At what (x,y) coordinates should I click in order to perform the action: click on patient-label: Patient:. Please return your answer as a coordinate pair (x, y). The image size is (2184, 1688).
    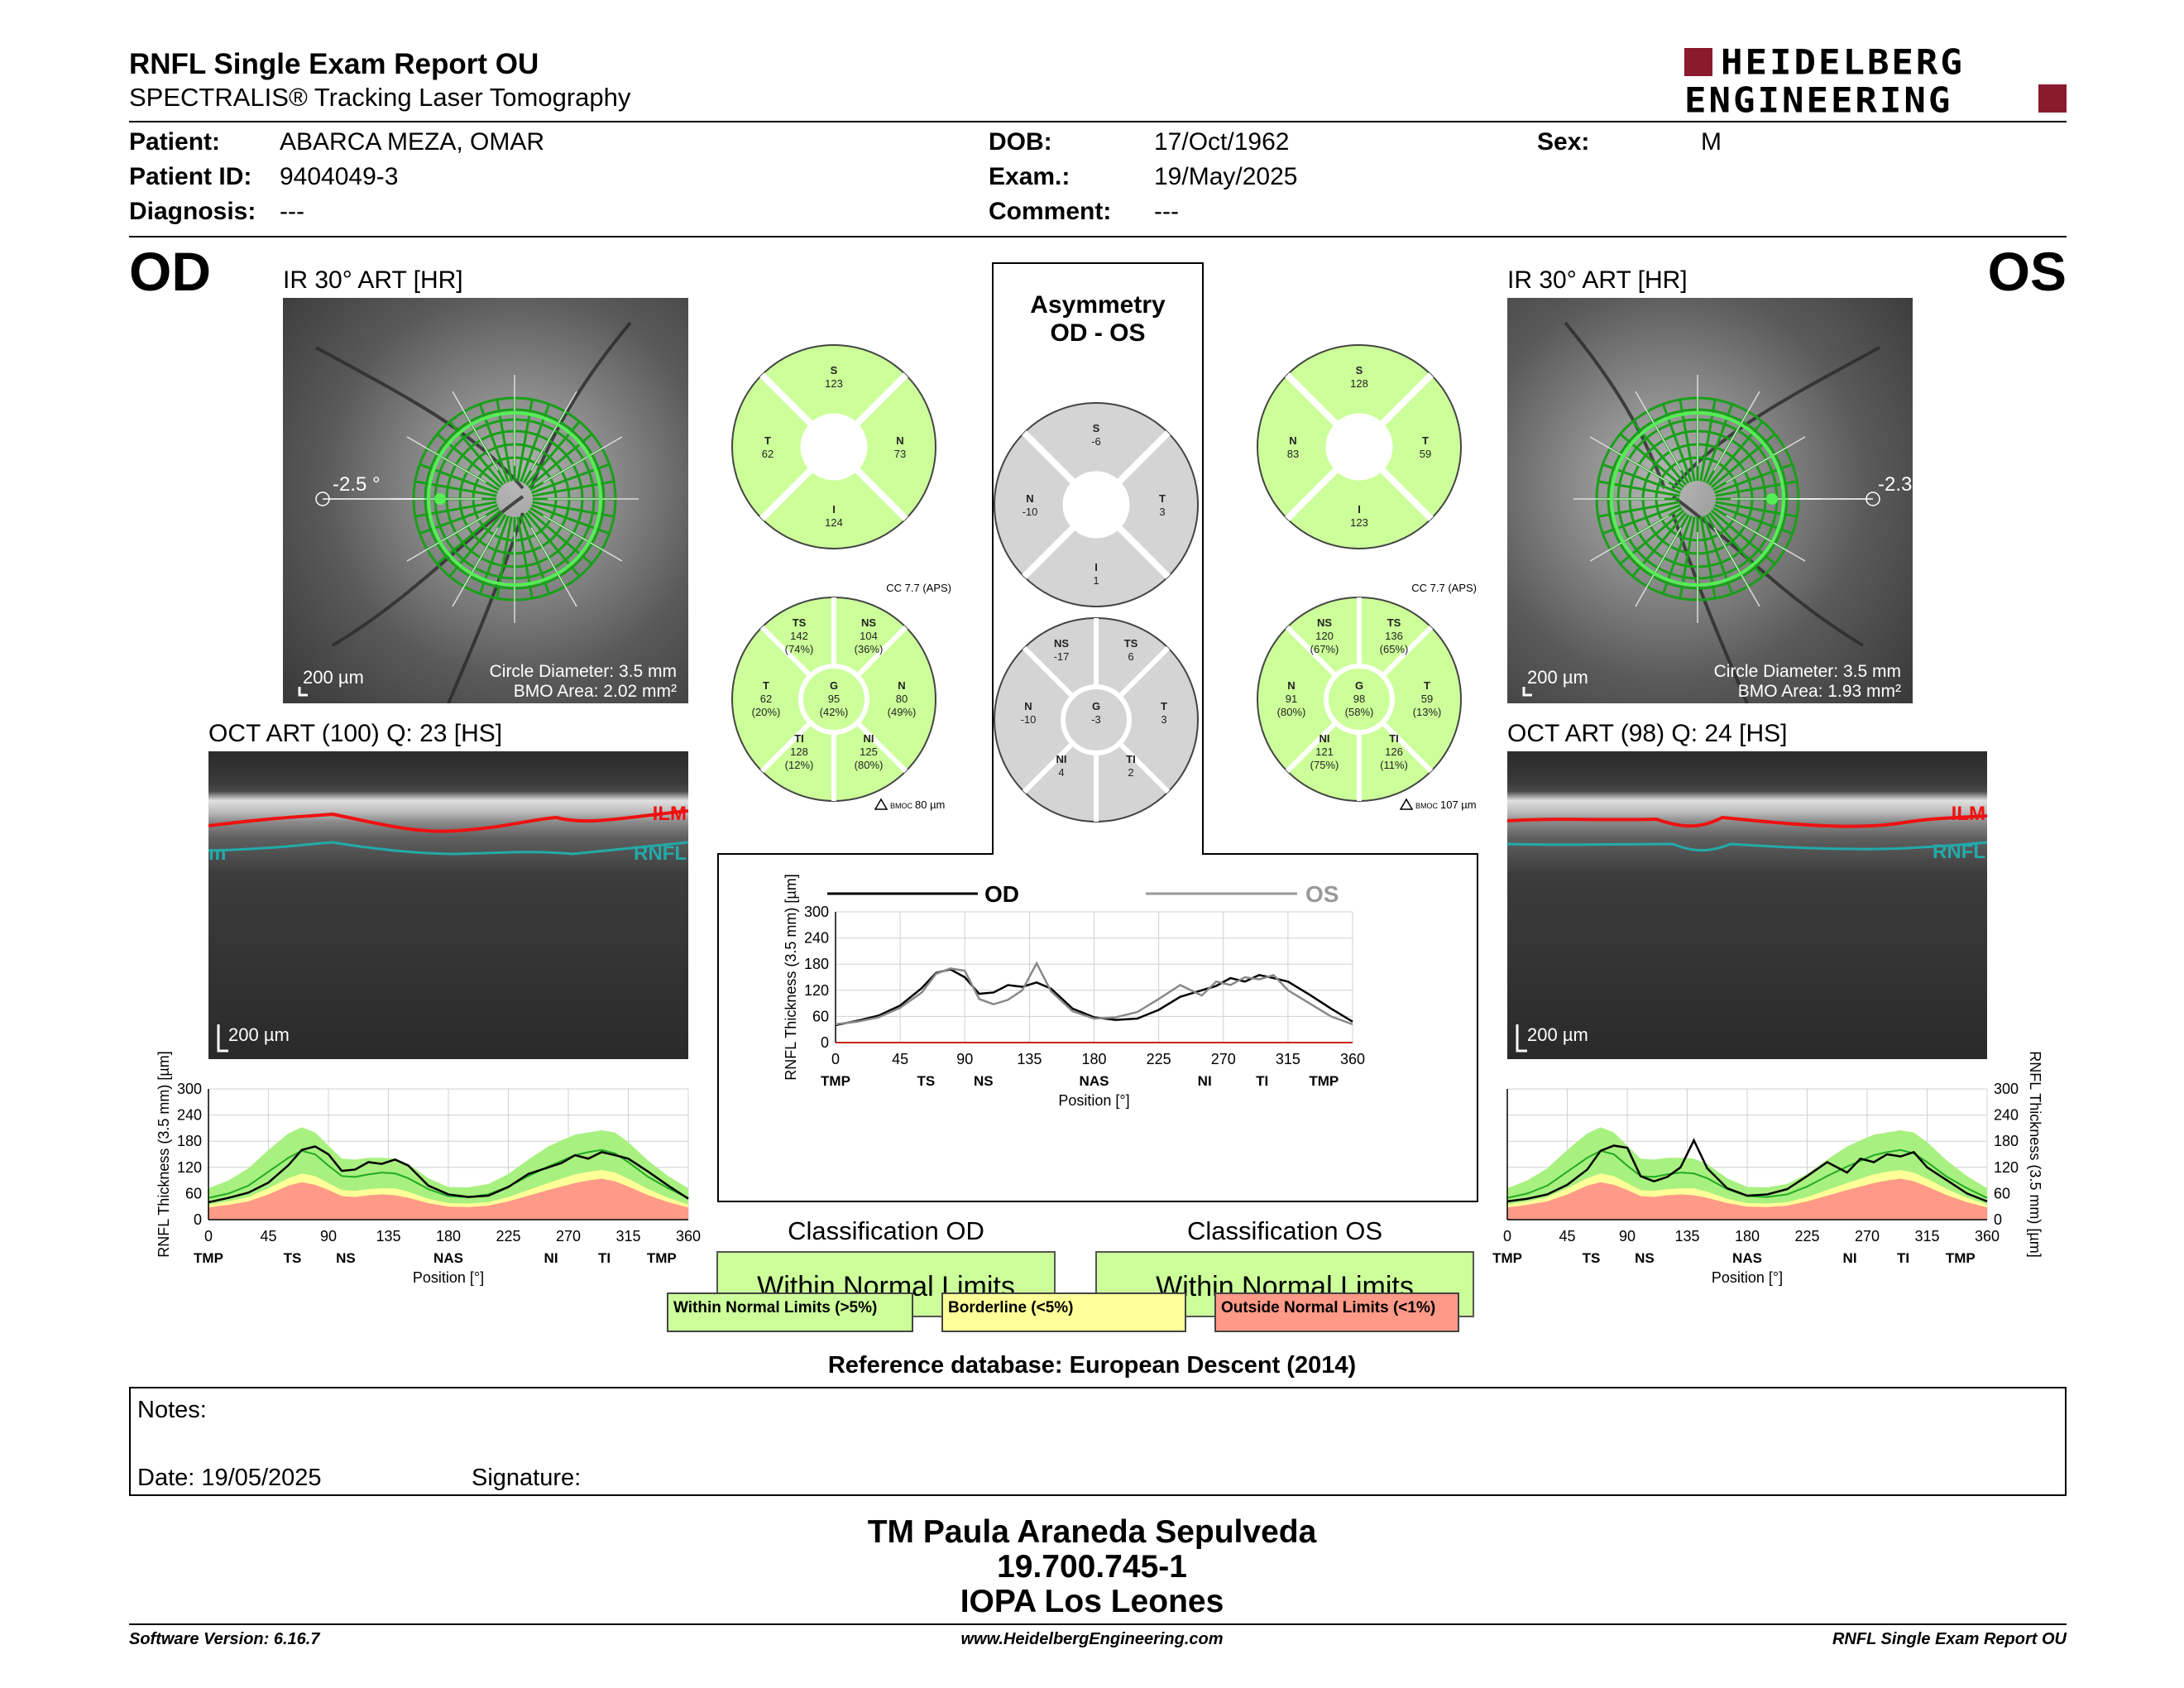
    Looking at the image, I should click on (175, 142).